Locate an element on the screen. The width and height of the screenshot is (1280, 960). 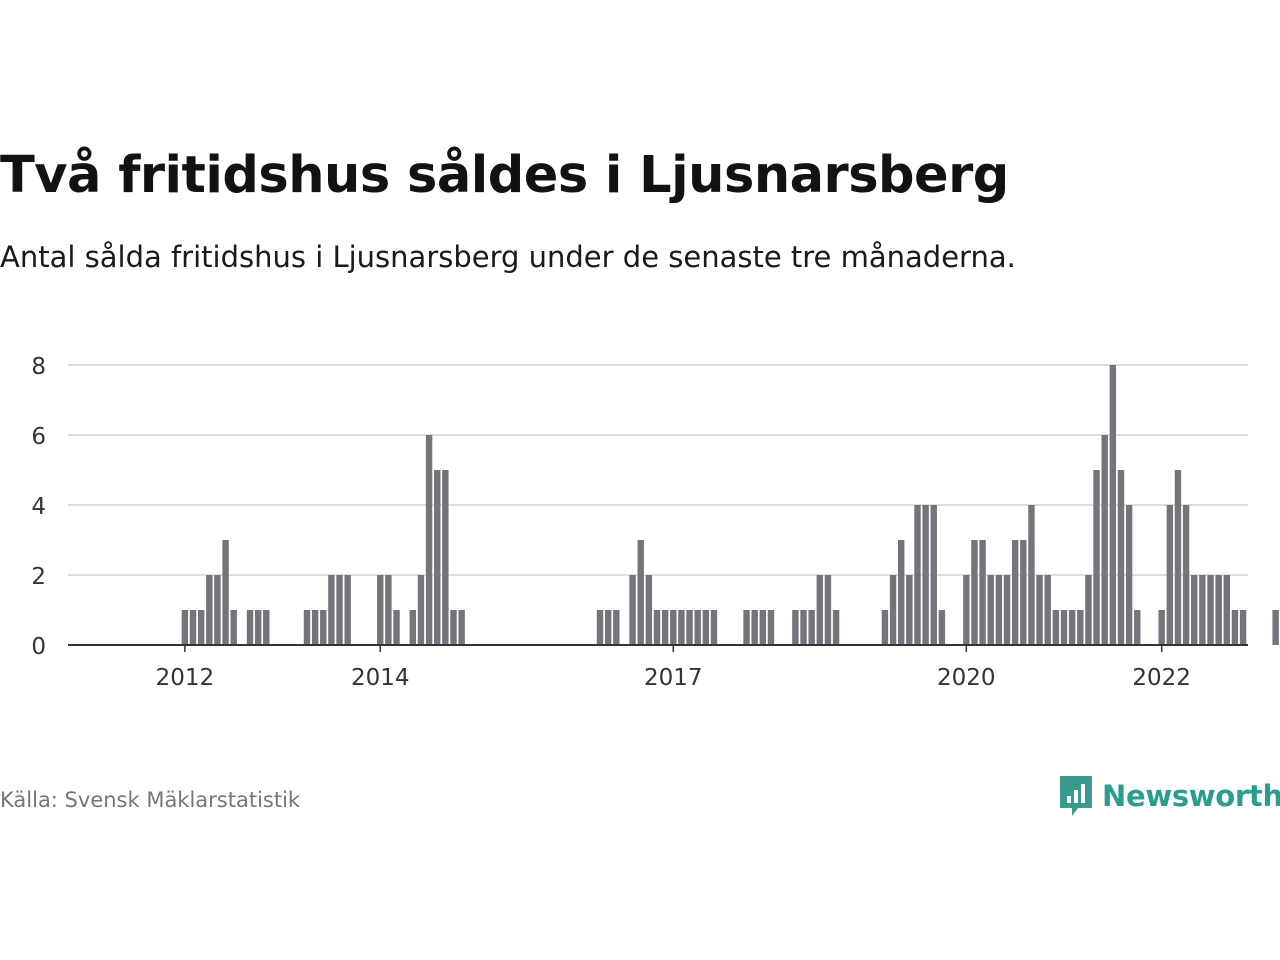
brand-name: Newsworthy is located at coordinates (1191, 796).